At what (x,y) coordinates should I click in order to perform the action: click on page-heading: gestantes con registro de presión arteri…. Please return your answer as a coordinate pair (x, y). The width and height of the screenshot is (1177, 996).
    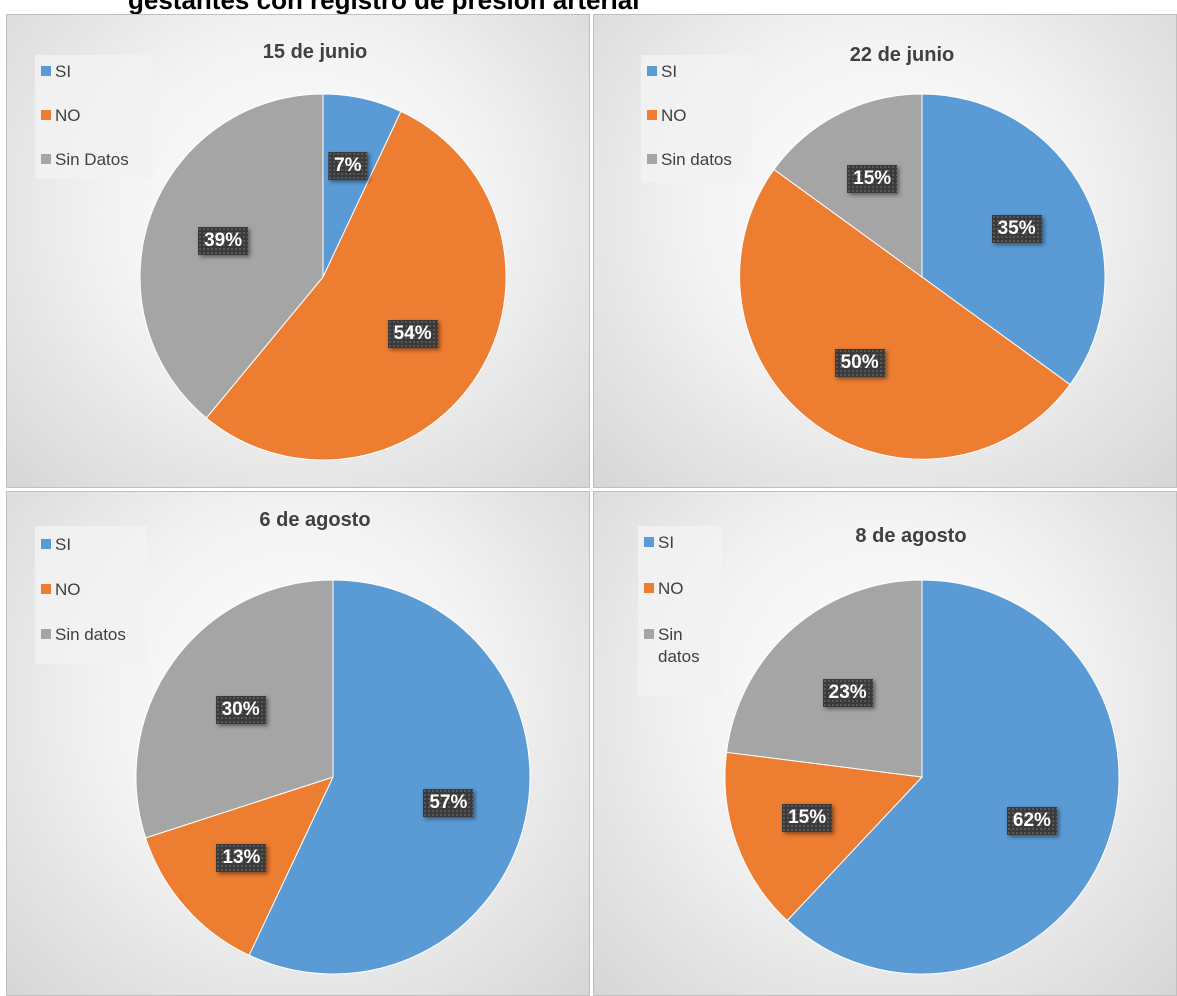
    Looking at the image, I should click on (588, 7).